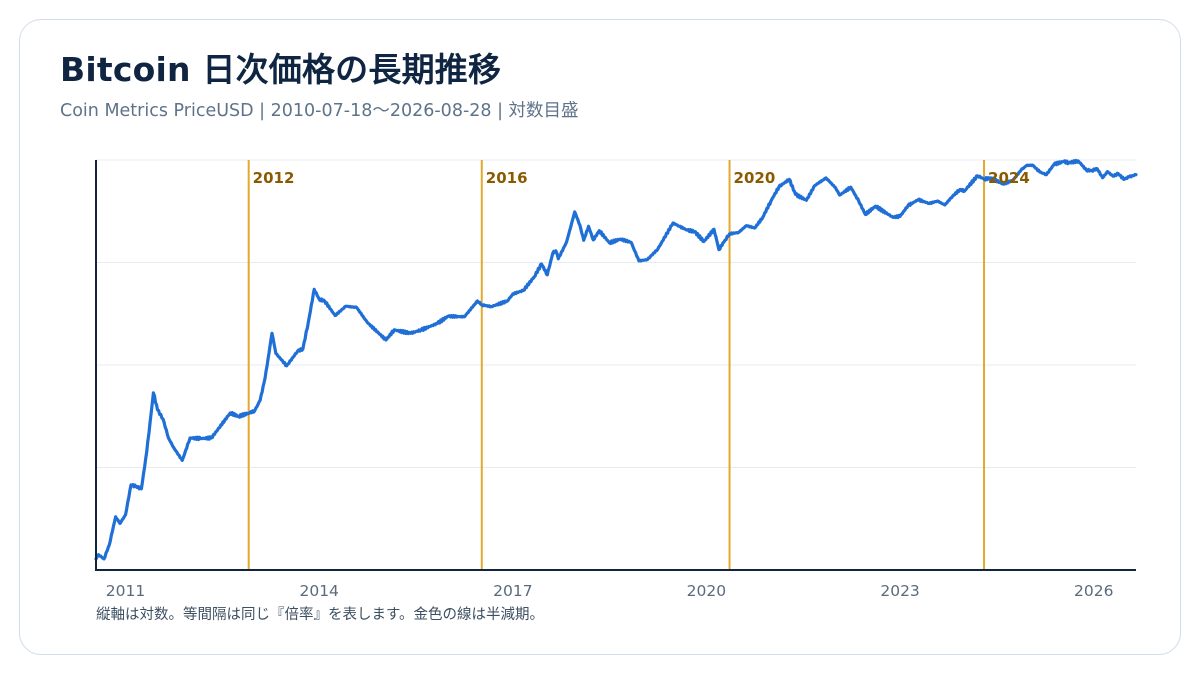 This screenshot has width=1200, height=675. Describe the element at coordinates (1093, 591) in the screenshot. I see `x-tick-label: 2026` at that location.